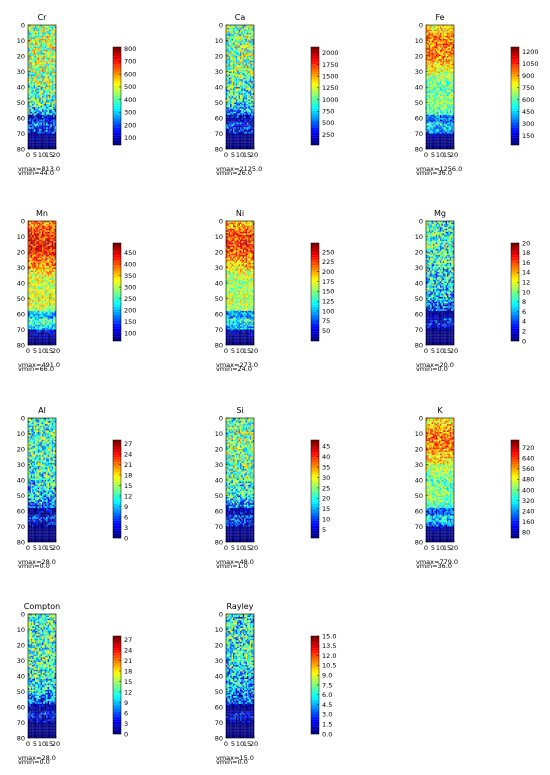  What do you see at coordinates (35, 155) in the screenshot?
I see `x-tick-label: 5` at bounding box center [35, 155].